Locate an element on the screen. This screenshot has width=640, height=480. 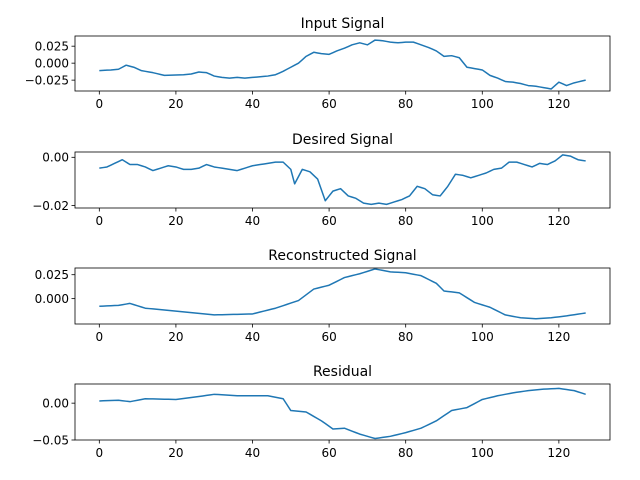
subplot-title: Residual is located at coordinates (342, 372).